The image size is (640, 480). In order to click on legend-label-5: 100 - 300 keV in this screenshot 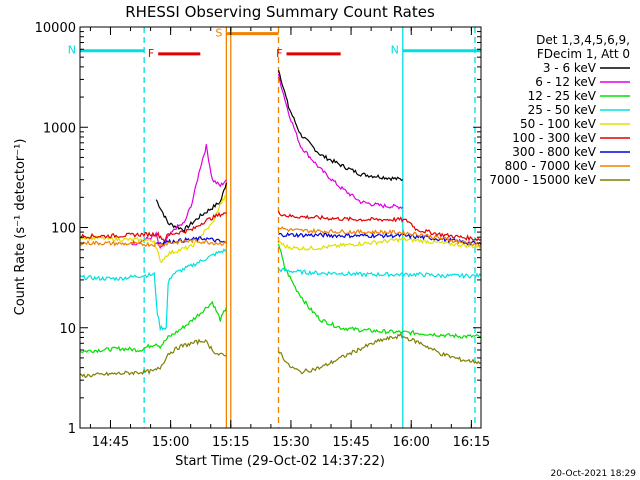, I will do `click(554, 138)`.